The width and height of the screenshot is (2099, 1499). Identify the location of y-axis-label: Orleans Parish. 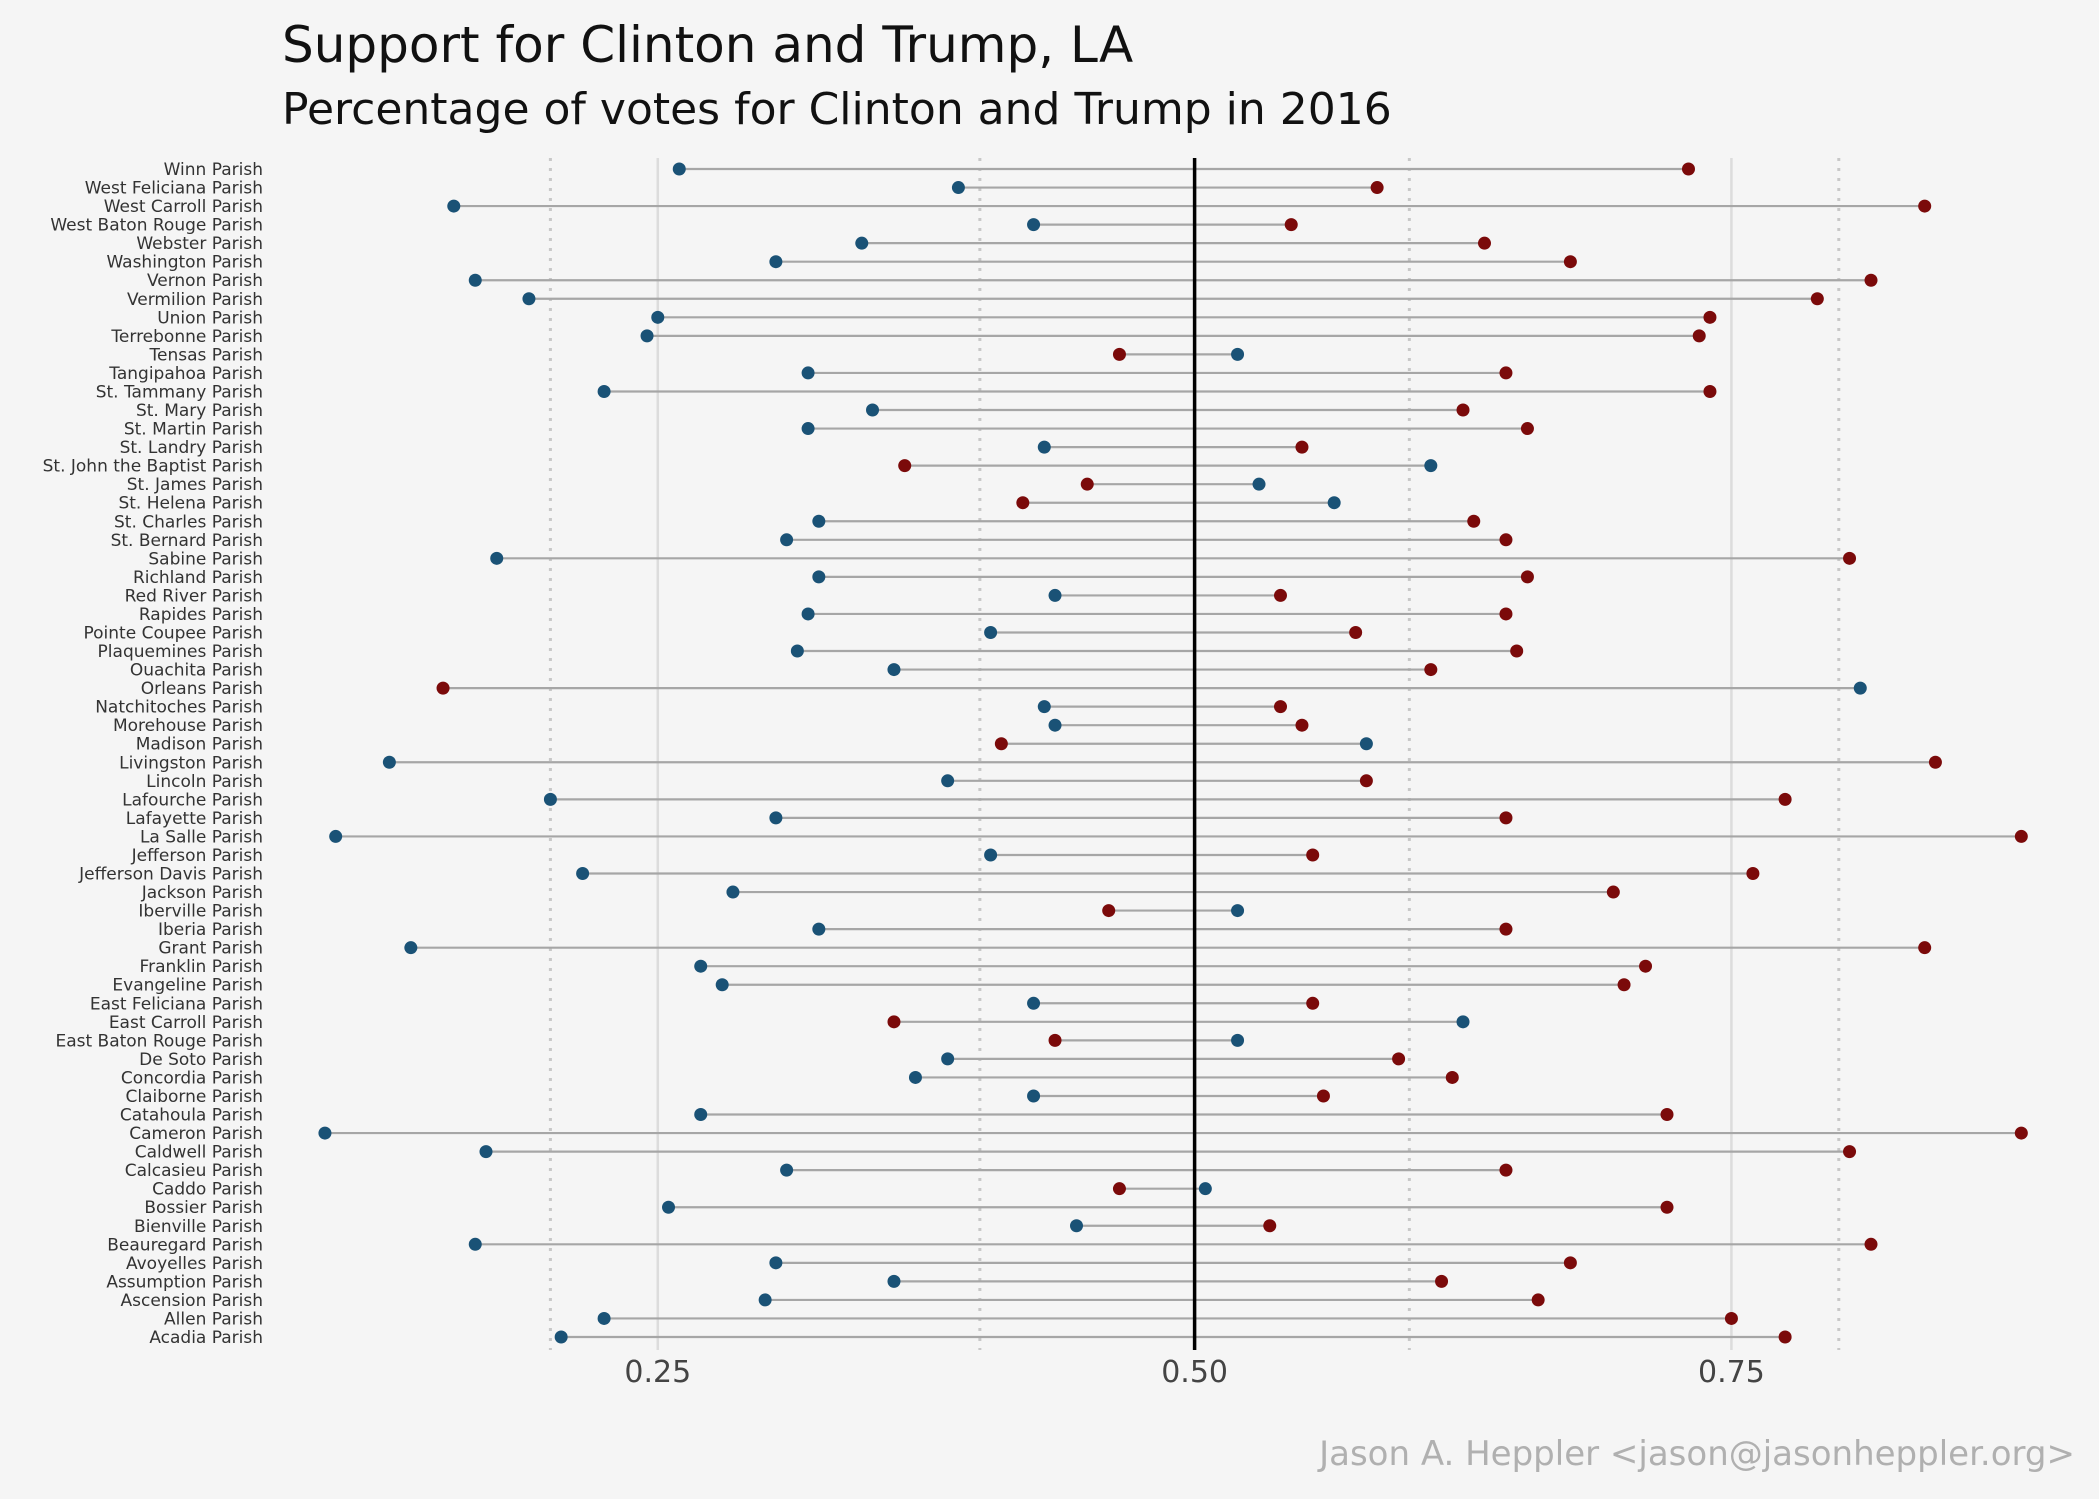
(202, 689).